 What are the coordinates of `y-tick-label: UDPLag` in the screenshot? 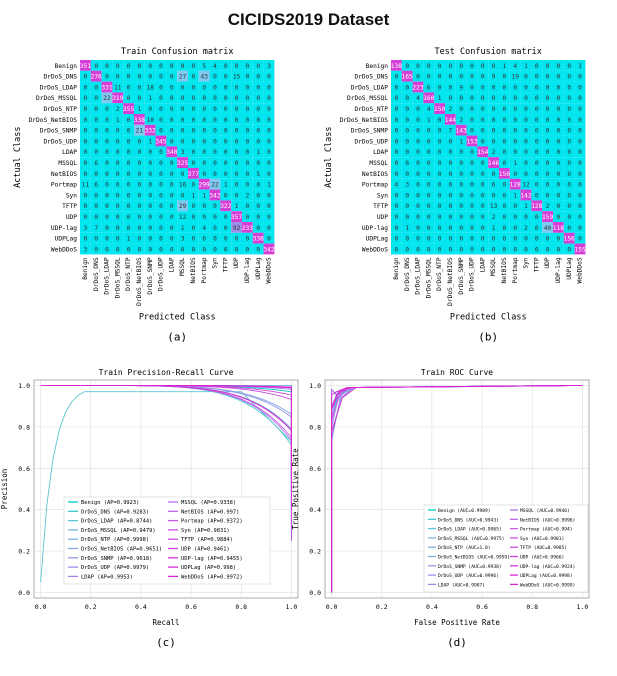 It's located at (66, 239).